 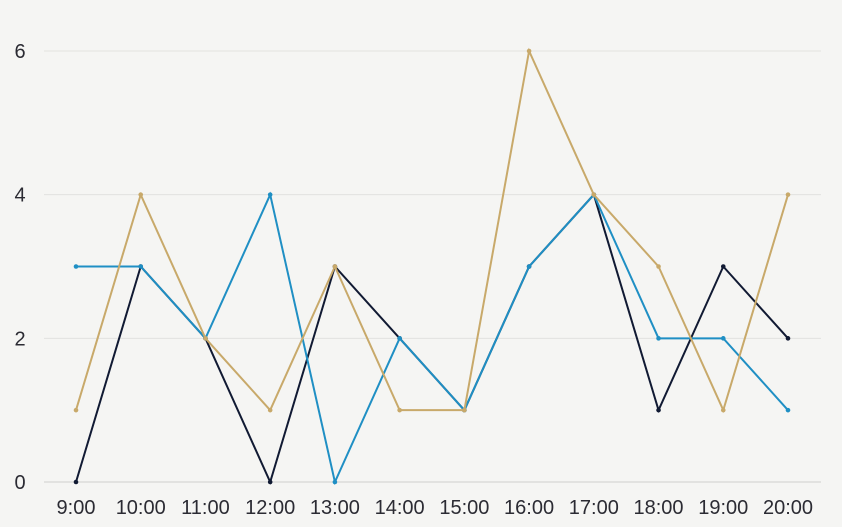 I want to click on x-tick-label: 18:00, so click(x=659, y=508).